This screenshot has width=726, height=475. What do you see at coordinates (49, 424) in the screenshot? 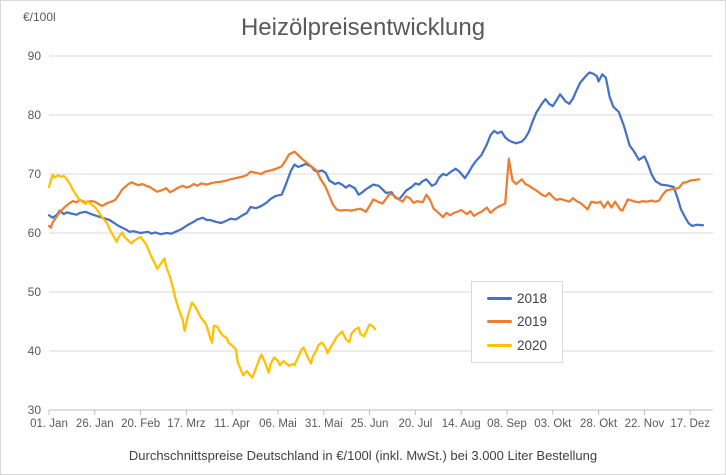
I see `x-axis-tick-label: 01. Jan` at bounding box center [49, 424].